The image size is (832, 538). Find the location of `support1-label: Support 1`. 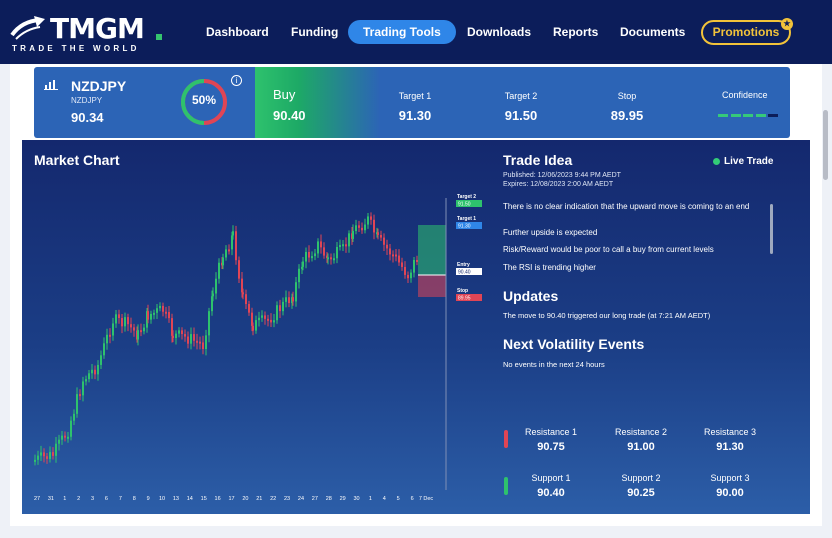

support1-label: Support 1 is located at coordinates (551, 478).